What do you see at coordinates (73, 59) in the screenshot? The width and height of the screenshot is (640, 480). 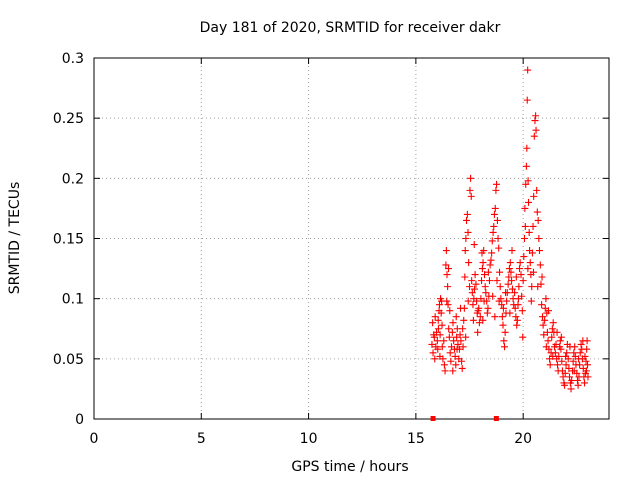 I see `y-tick-label: 0.3` at bounding box center [73, 59].